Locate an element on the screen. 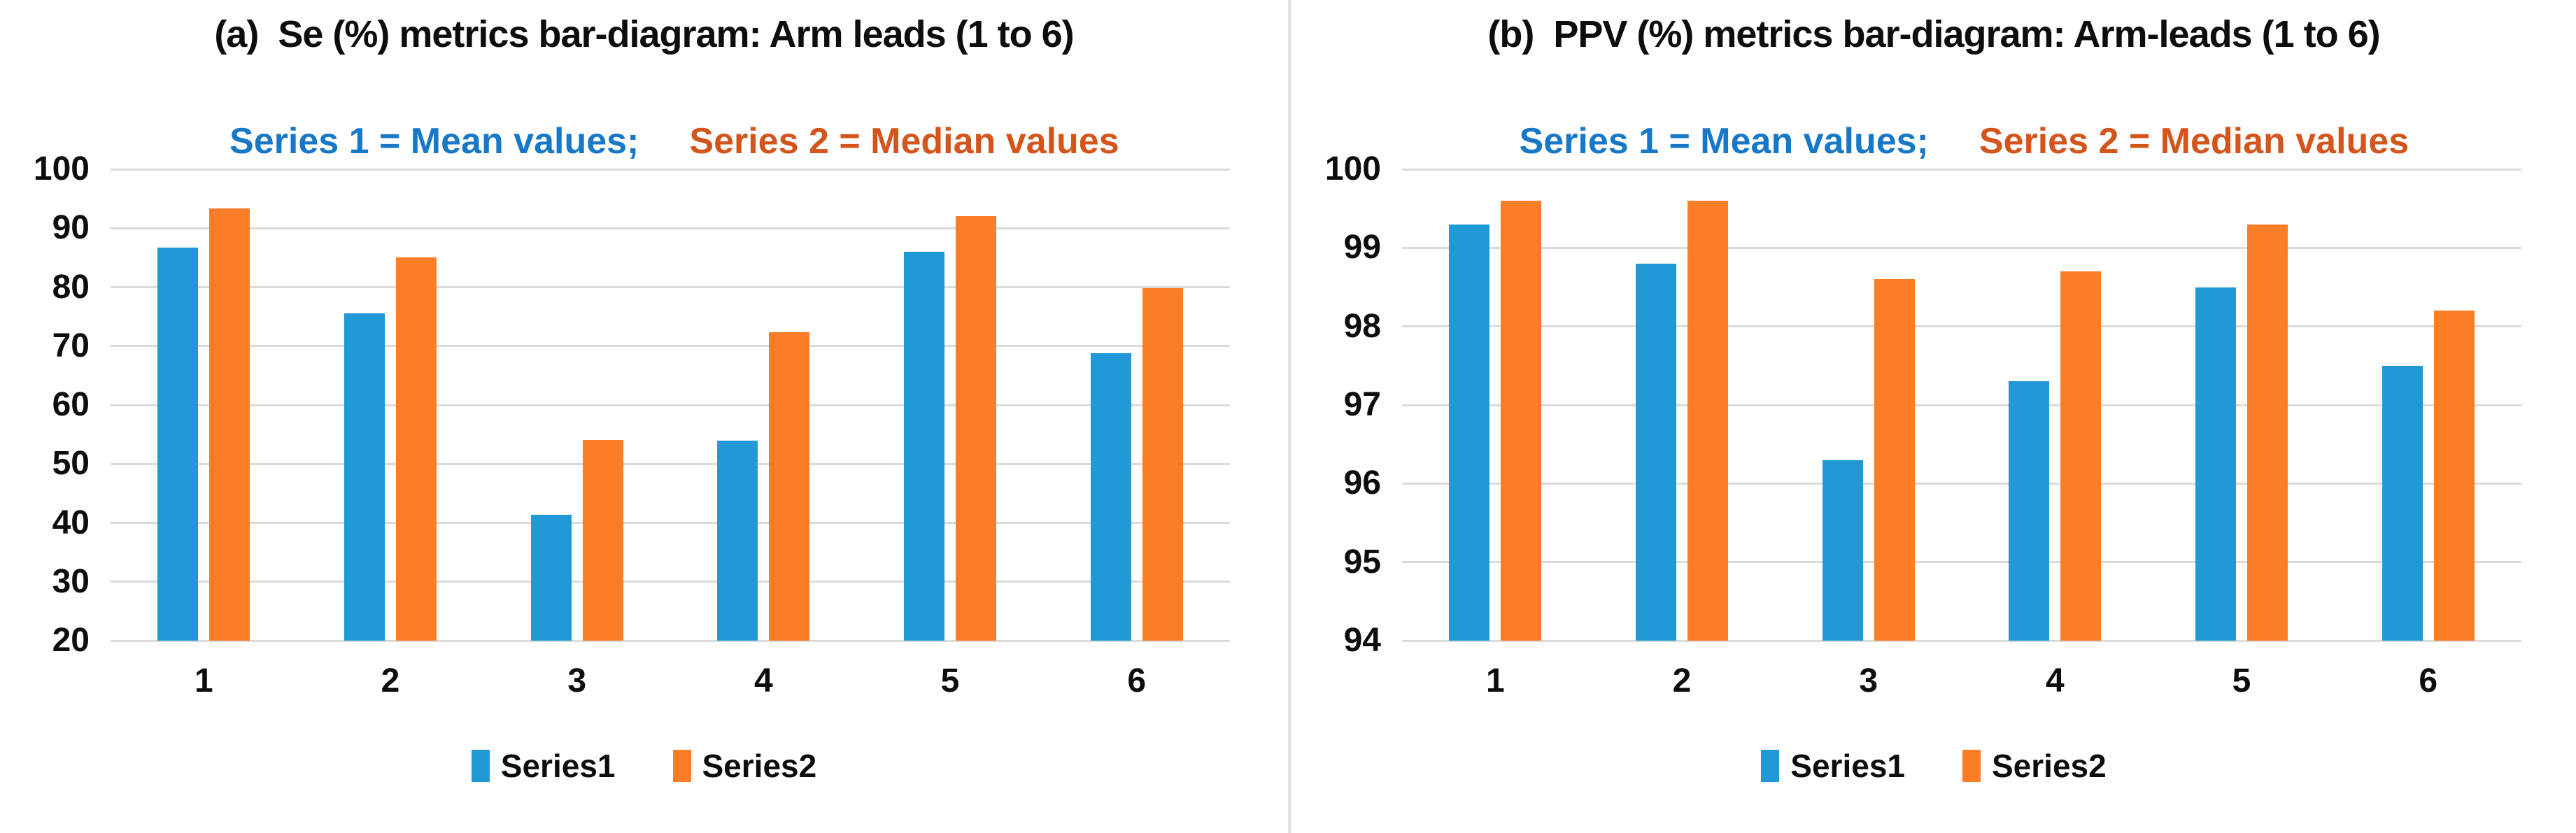 The height and width of the screenshot is (833, 2576). x-axis-se: 1 2 3 4 5 6 is located at coordinates (670, 681).